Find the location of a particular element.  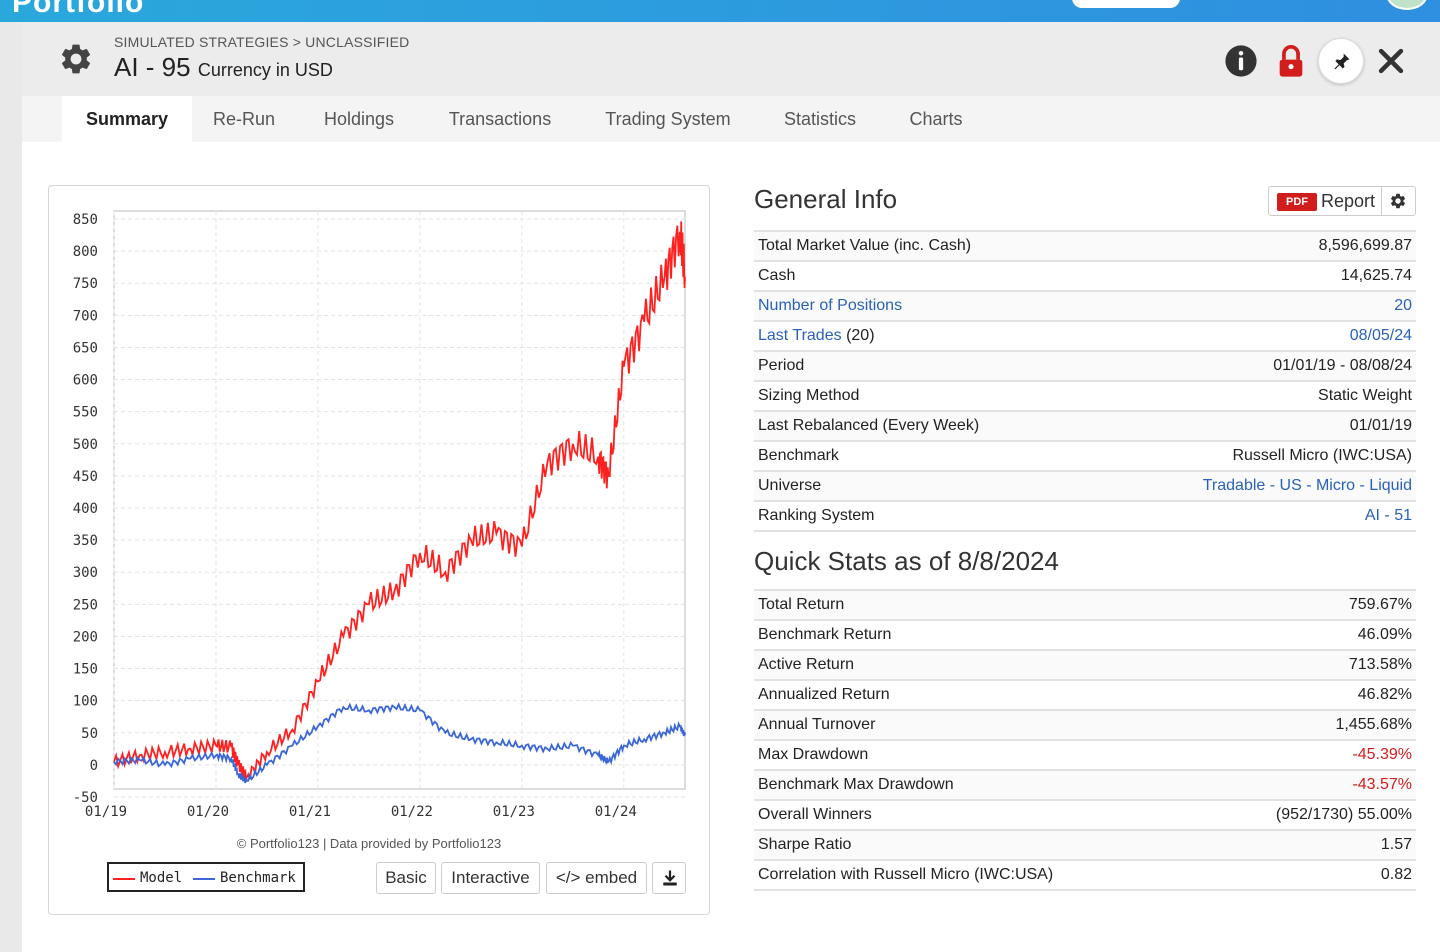

row-value: Static Weight is located at coordinates (1254, 395).